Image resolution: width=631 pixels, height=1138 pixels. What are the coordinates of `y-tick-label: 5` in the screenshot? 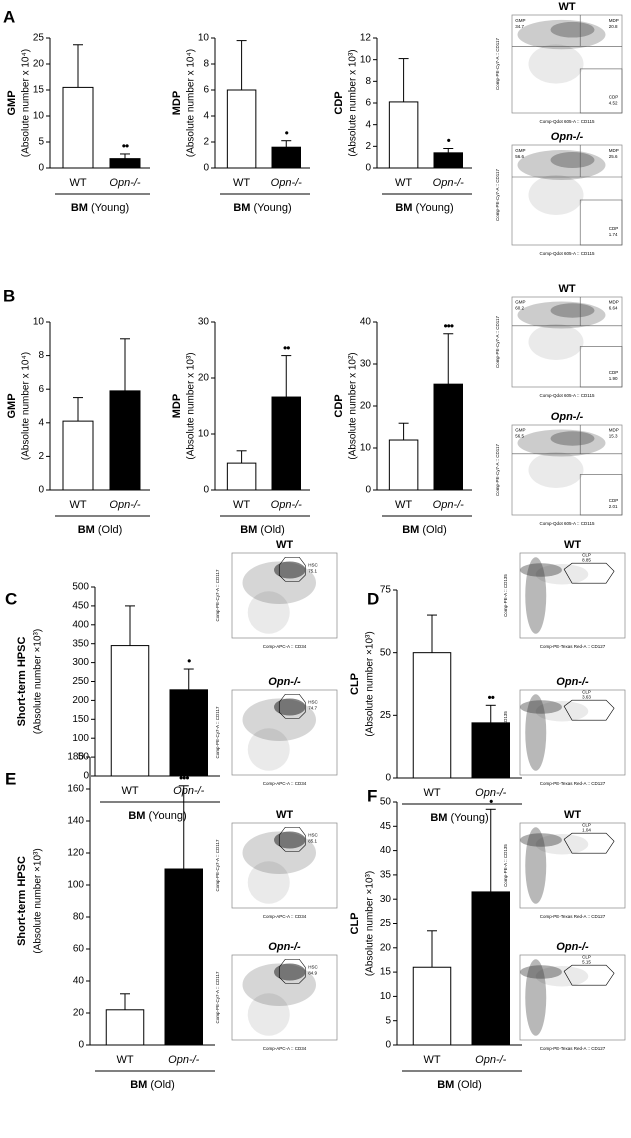 It's located at (41, 142).